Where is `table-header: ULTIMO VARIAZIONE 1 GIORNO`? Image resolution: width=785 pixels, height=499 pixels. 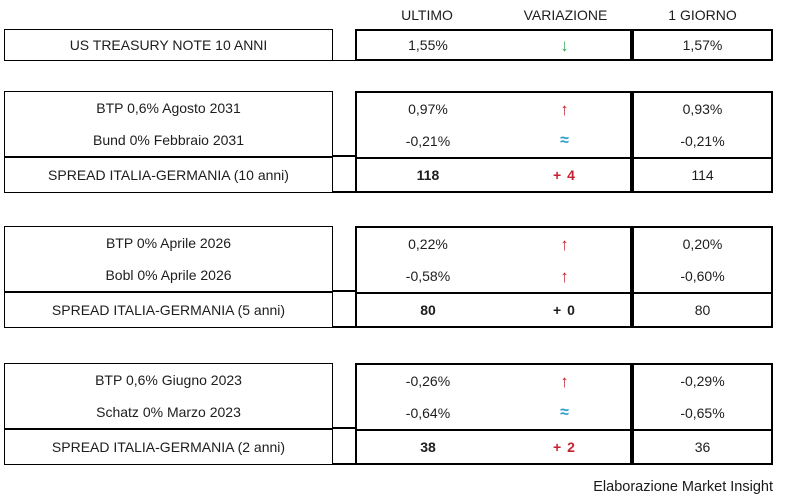
table-header: ULTIMO VARIAZIONE 1 GIORNO is located at coordinates (388, 14).